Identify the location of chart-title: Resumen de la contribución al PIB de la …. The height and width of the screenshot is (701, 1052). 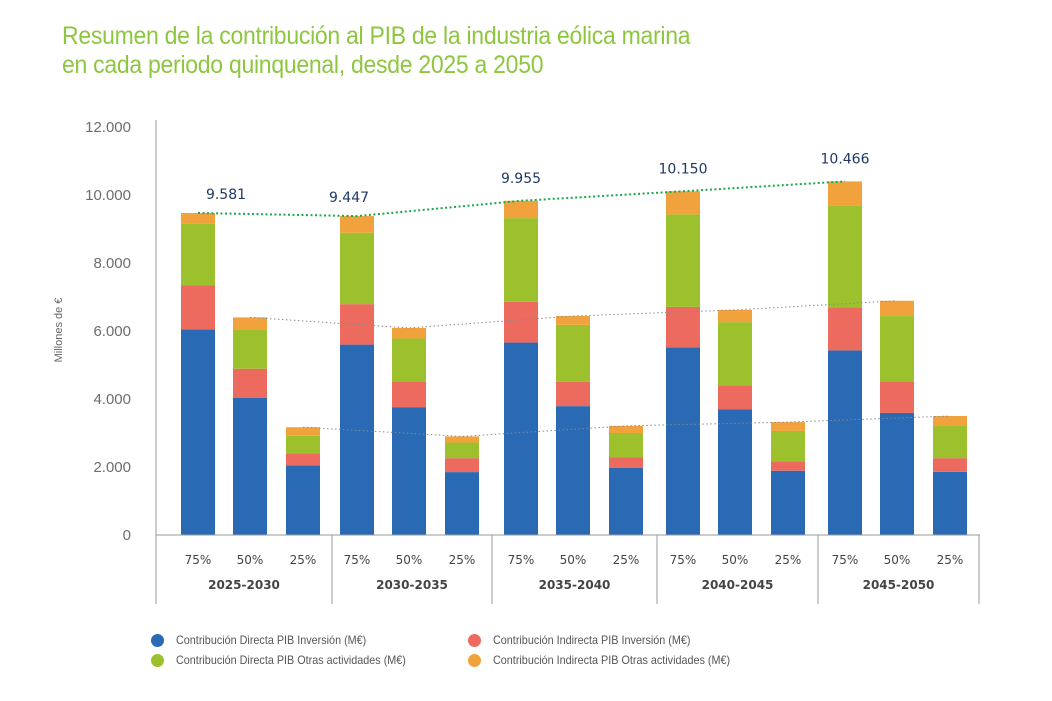
(376, 51).